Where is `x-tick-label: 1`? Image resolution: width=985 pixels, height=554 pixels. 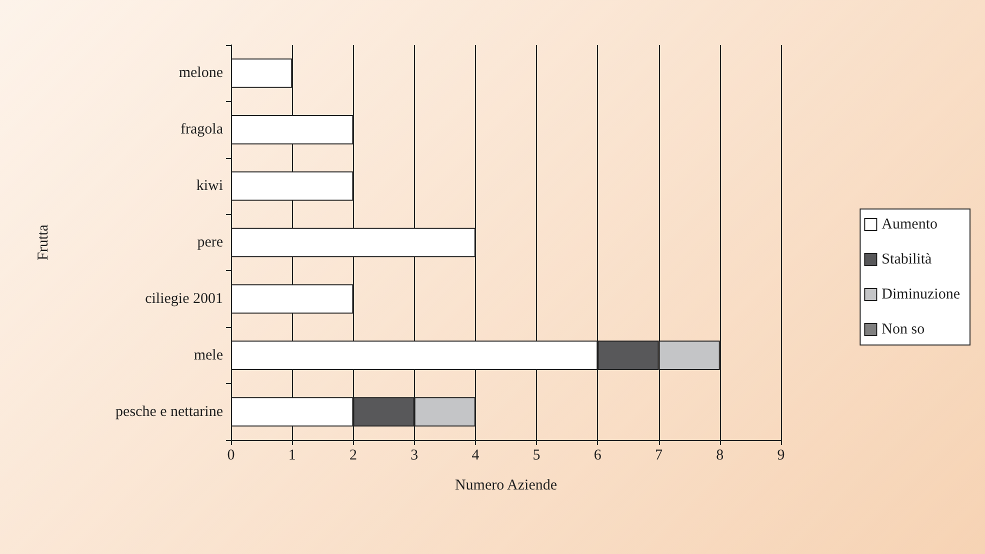
x-tick-label: 1 is located at coordinates (292, 456).